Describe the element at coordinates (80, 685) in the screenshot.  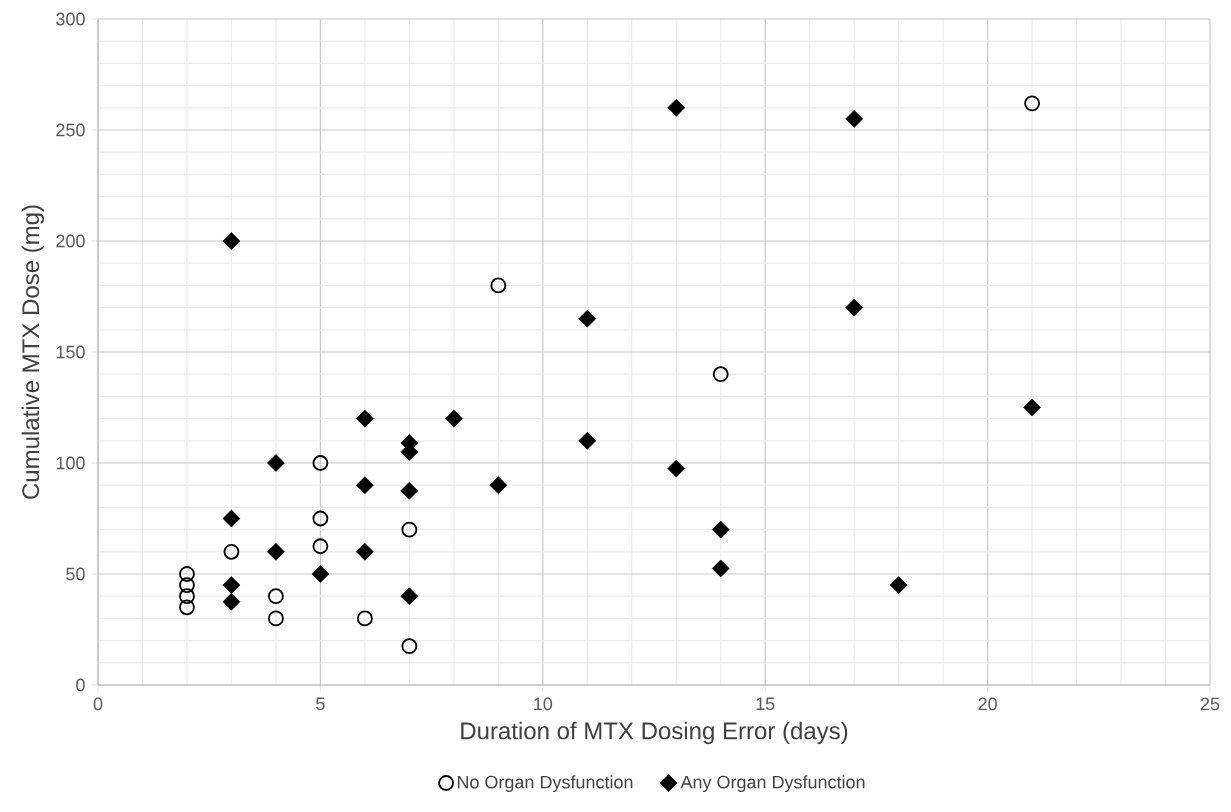
I see `y-tick-label: 0` at that location.